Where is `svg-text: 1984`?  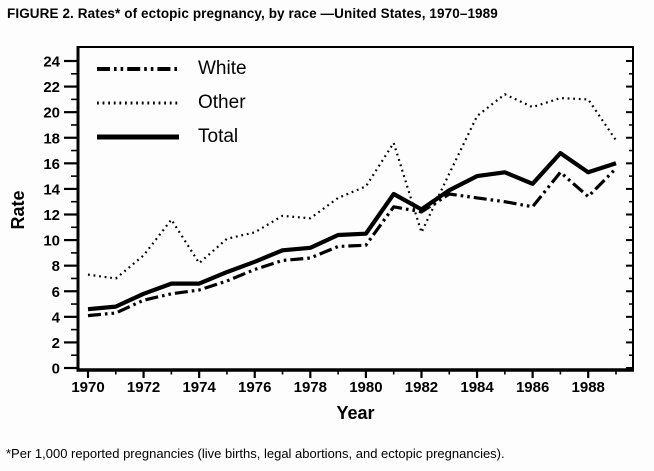 svg-text: 1984 is located at coordinates (477, 387).